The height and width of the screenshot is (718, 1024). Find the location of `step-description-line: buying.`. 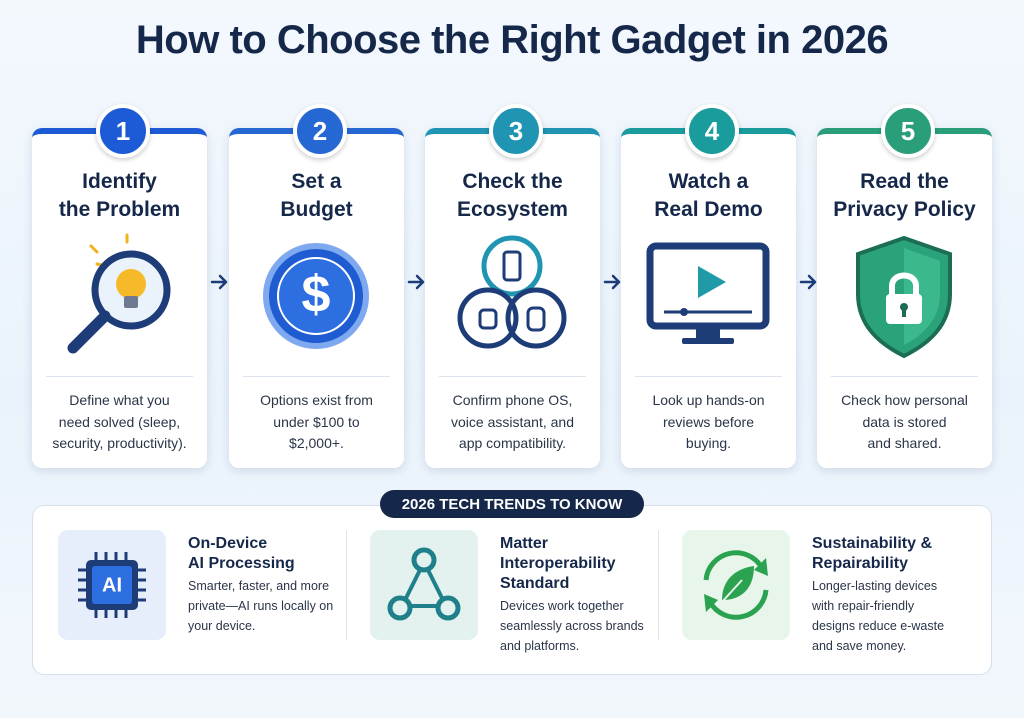

step-description-line: buying. is located at coordinates (708, 443).